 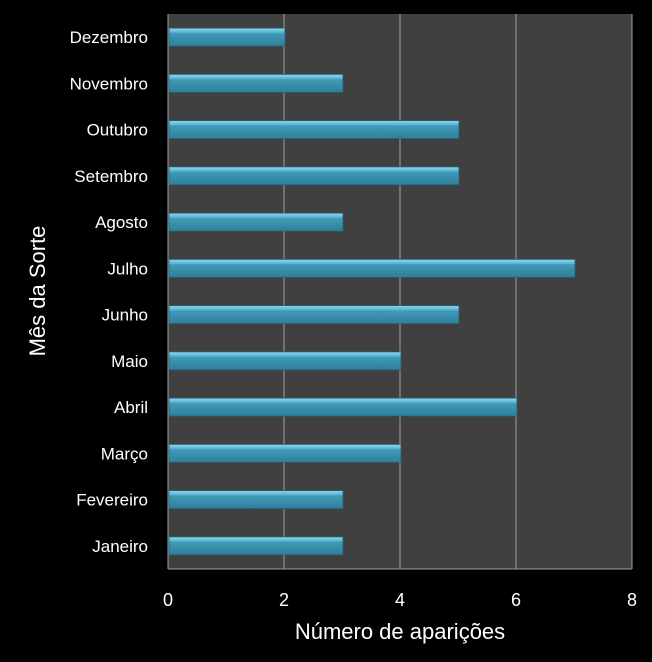 I want to click on y-tick-label: Junho, so click(x=125, y=315).